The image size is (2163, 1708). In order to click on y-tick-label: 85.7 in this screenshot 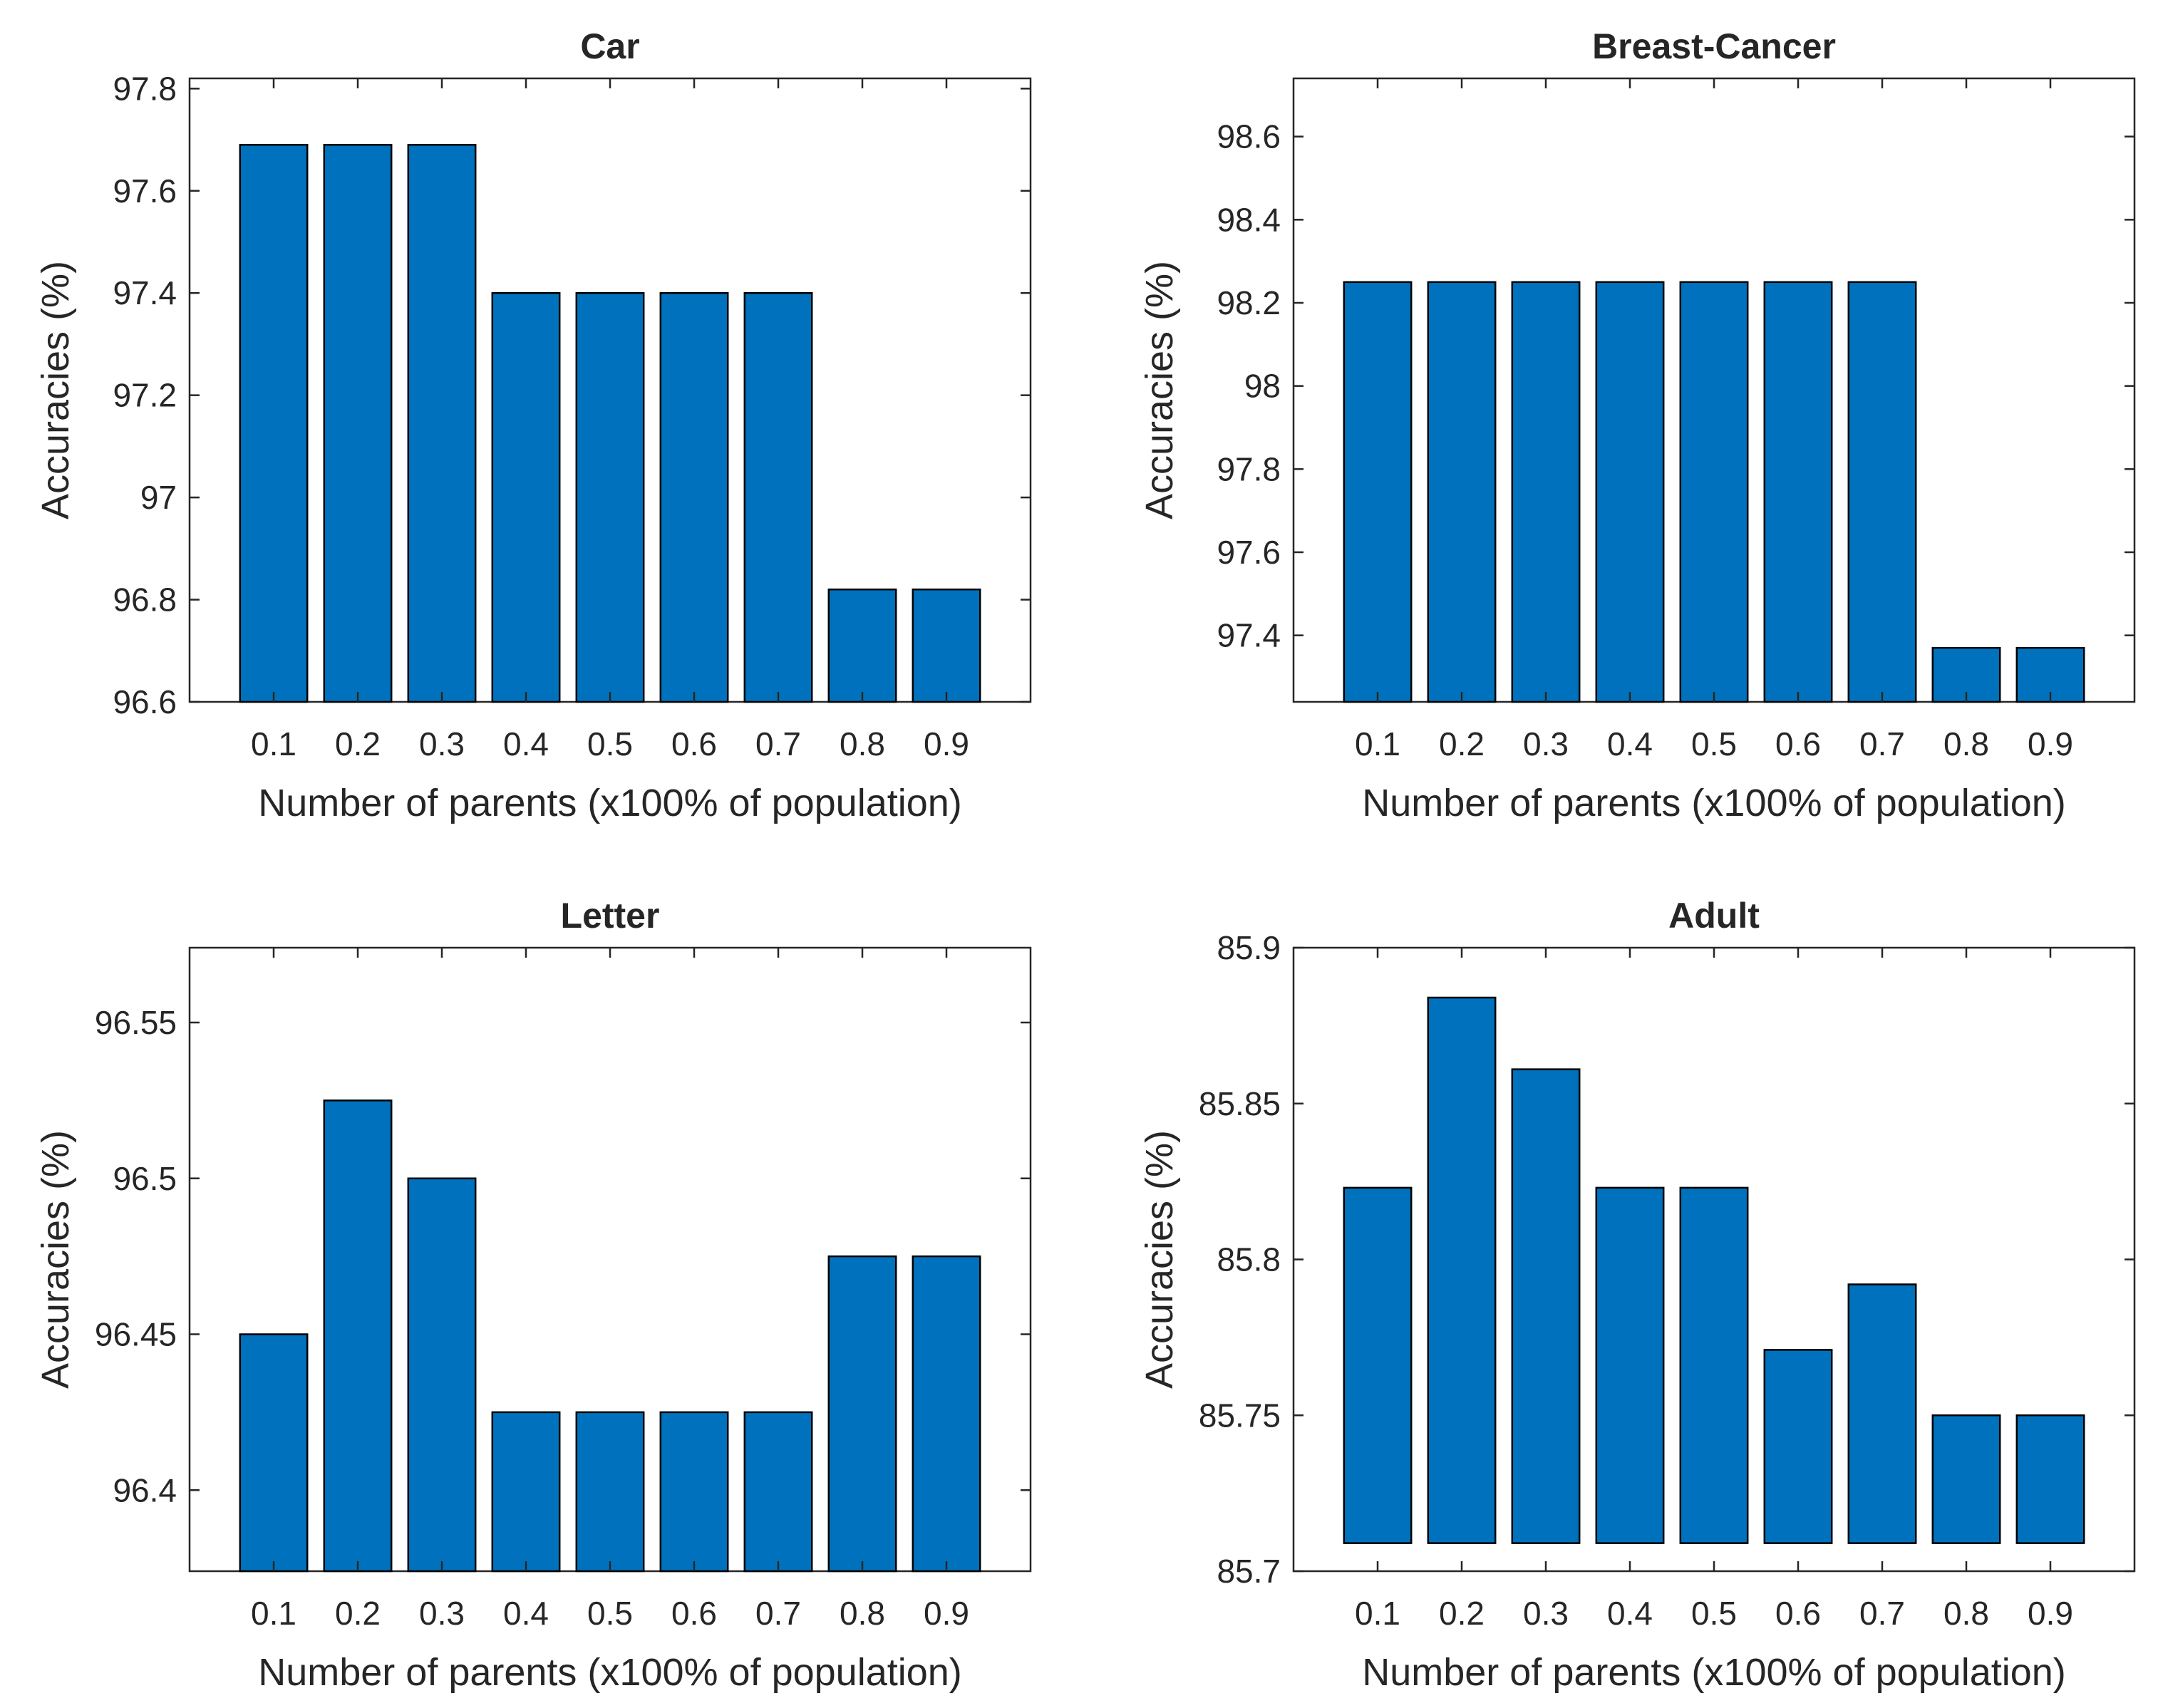, I will do `click(1249, 1571)`.